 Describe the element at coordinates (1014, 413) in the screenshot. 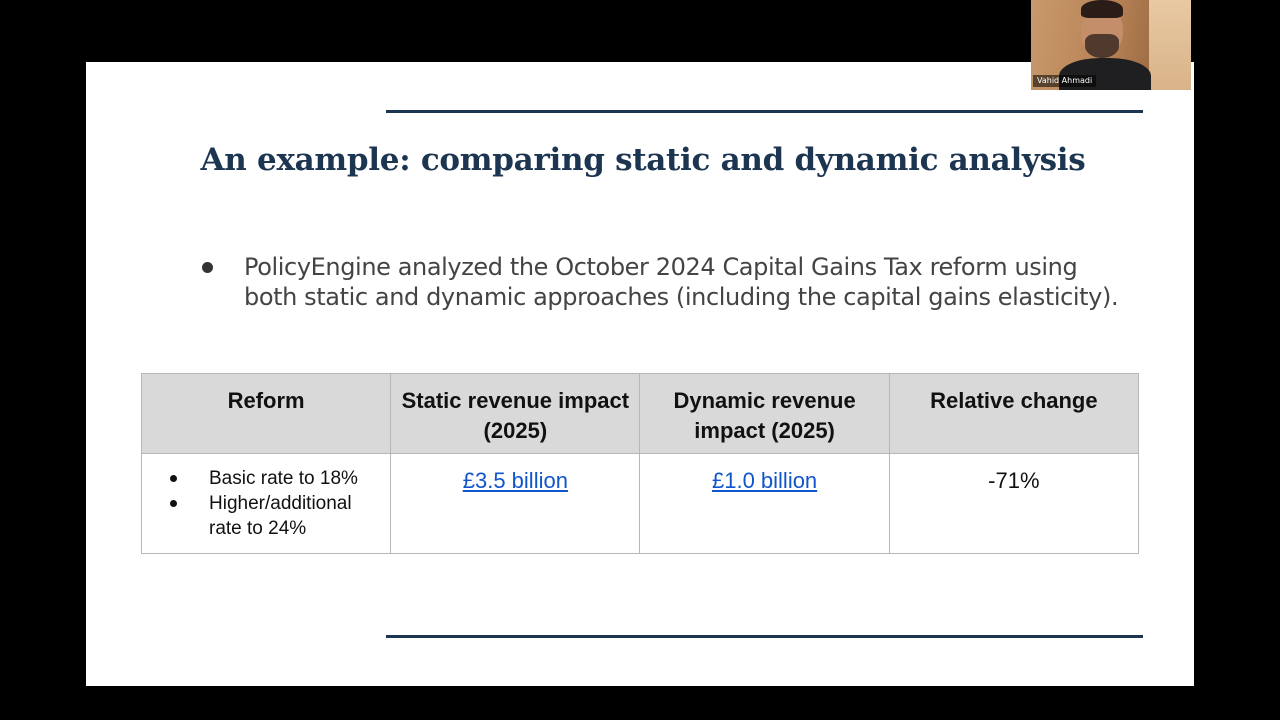

I see `header-relative-change: Relative change` at that location.